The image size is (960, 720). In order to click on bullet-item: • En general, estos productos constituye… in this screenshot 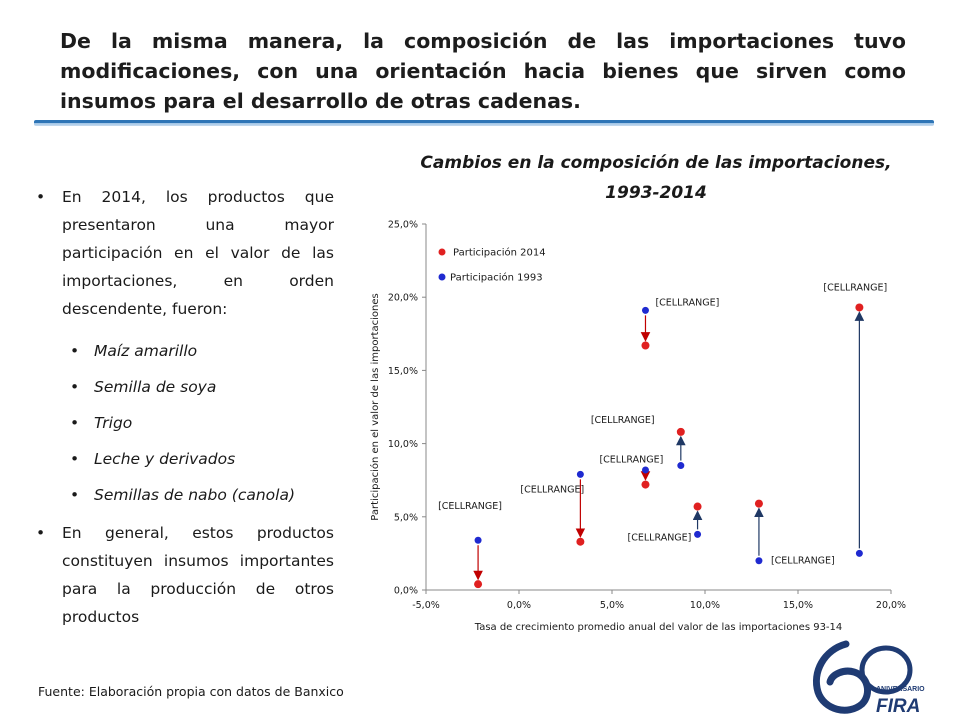, I will do `click(185, 575)`.